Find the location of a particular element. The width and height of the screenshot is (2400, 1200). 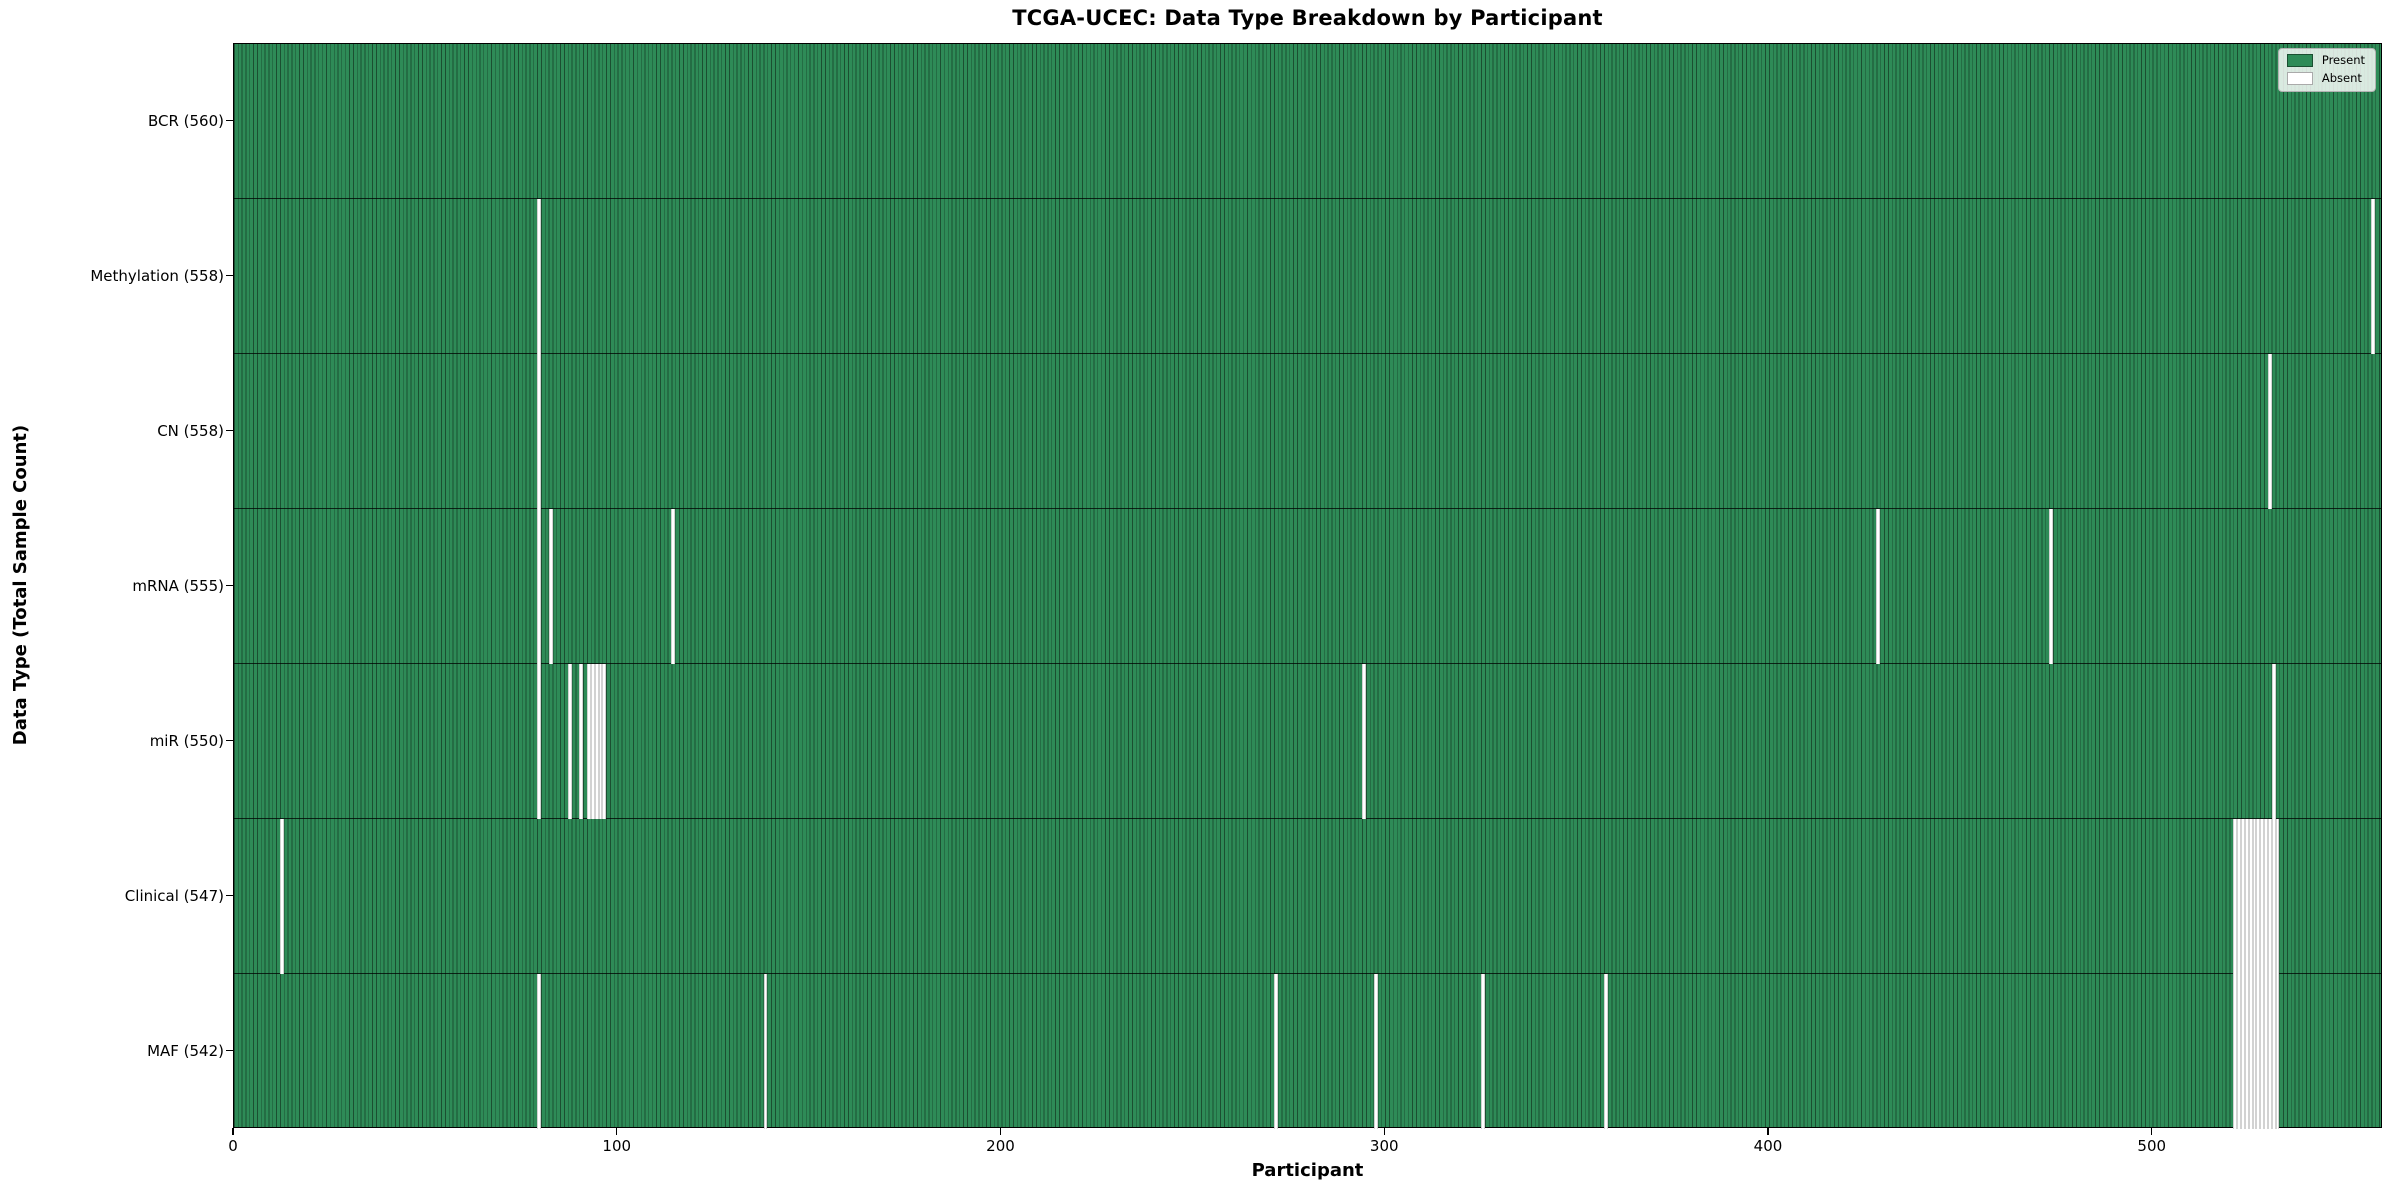

x-tick-label: 0 is located at coordinates (233, 1146).